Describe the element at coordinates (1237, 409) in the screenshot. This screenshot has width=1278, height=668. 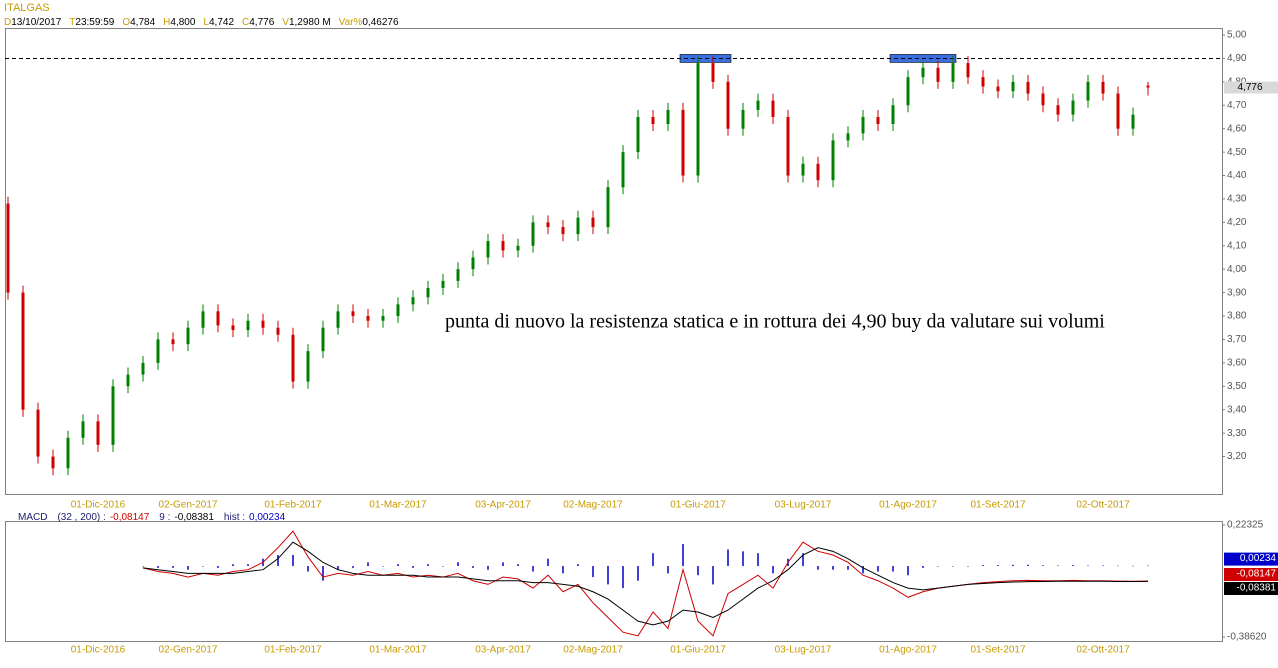
I see `y-tick-label: 3,40` at that location.